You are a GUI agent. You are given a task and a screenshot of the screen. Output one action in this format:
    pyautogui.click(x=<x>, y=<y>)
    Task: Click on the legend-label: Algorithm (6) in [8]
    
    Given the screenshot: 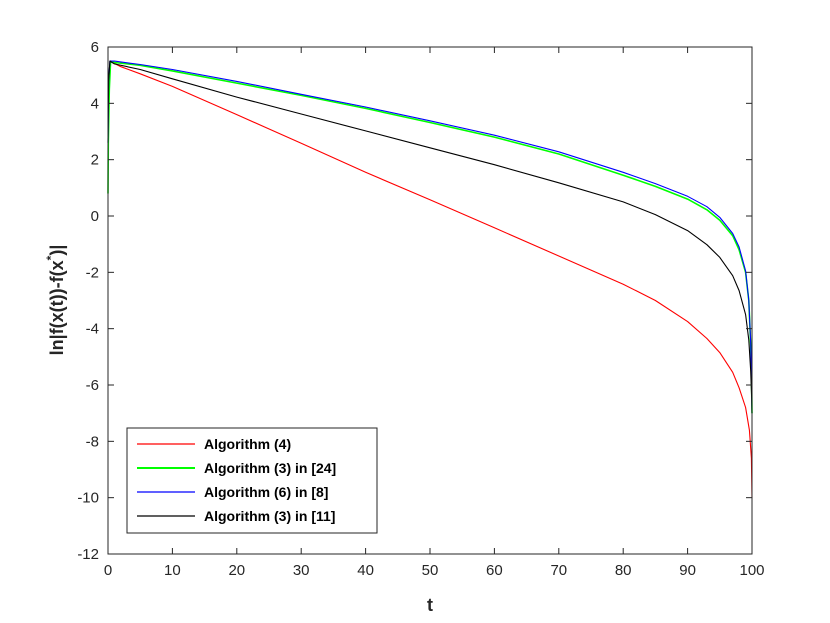 What is the action you would take?
    pyautogui.click(x=266, y=492)
    